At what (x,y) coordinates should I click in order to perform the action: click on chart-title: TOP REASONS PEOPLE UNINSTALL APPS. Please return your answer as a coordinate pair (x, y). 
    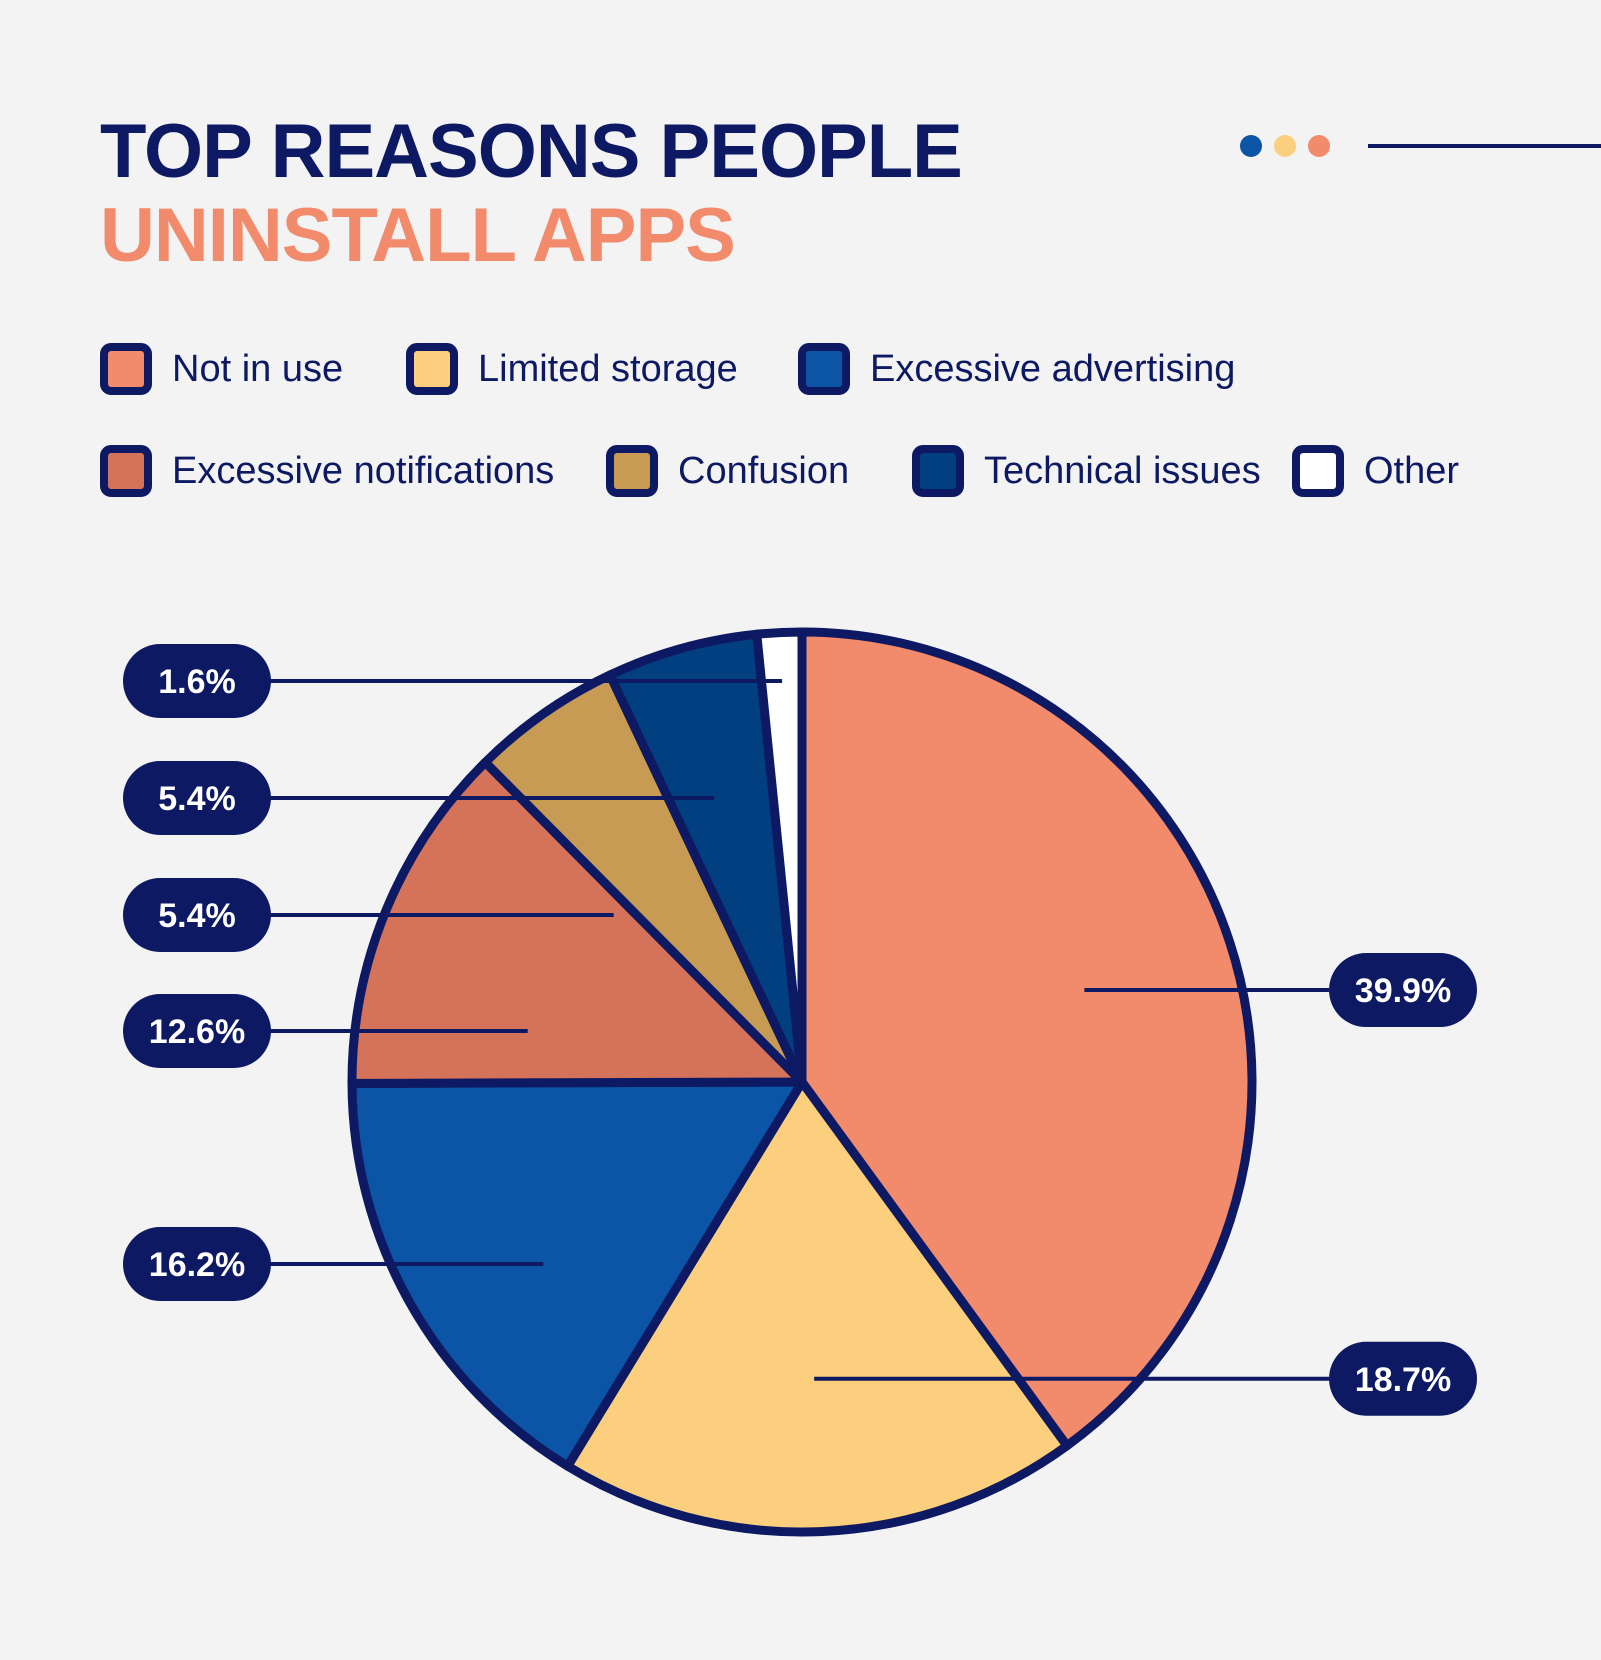
    Looking at the image, I should click on (531, 193).